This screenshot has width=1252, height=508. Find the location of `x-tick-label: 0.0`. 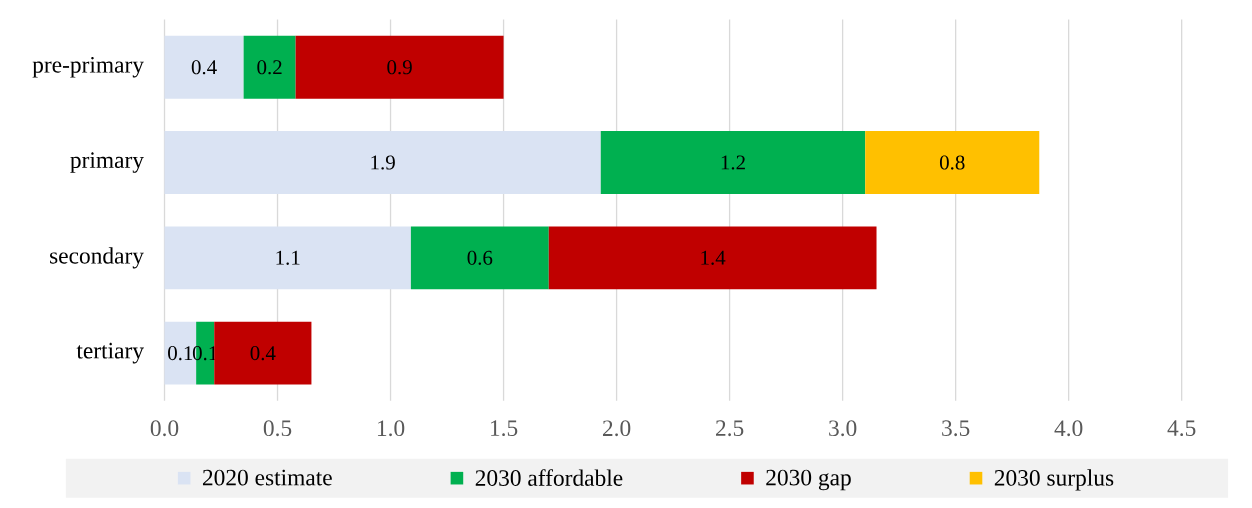

x-tick-label: 0.0 is located at coordinates (164, 428).